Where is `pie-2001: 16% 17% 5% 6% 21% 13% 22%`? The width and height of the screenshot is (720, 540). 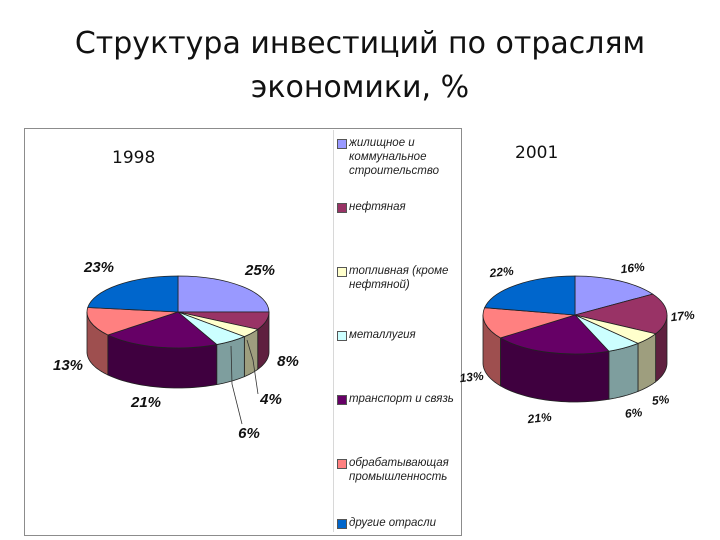 pie-2001: 16% 17% 5% 6% 21% 13% 22% is located at coordinates (577, 343).